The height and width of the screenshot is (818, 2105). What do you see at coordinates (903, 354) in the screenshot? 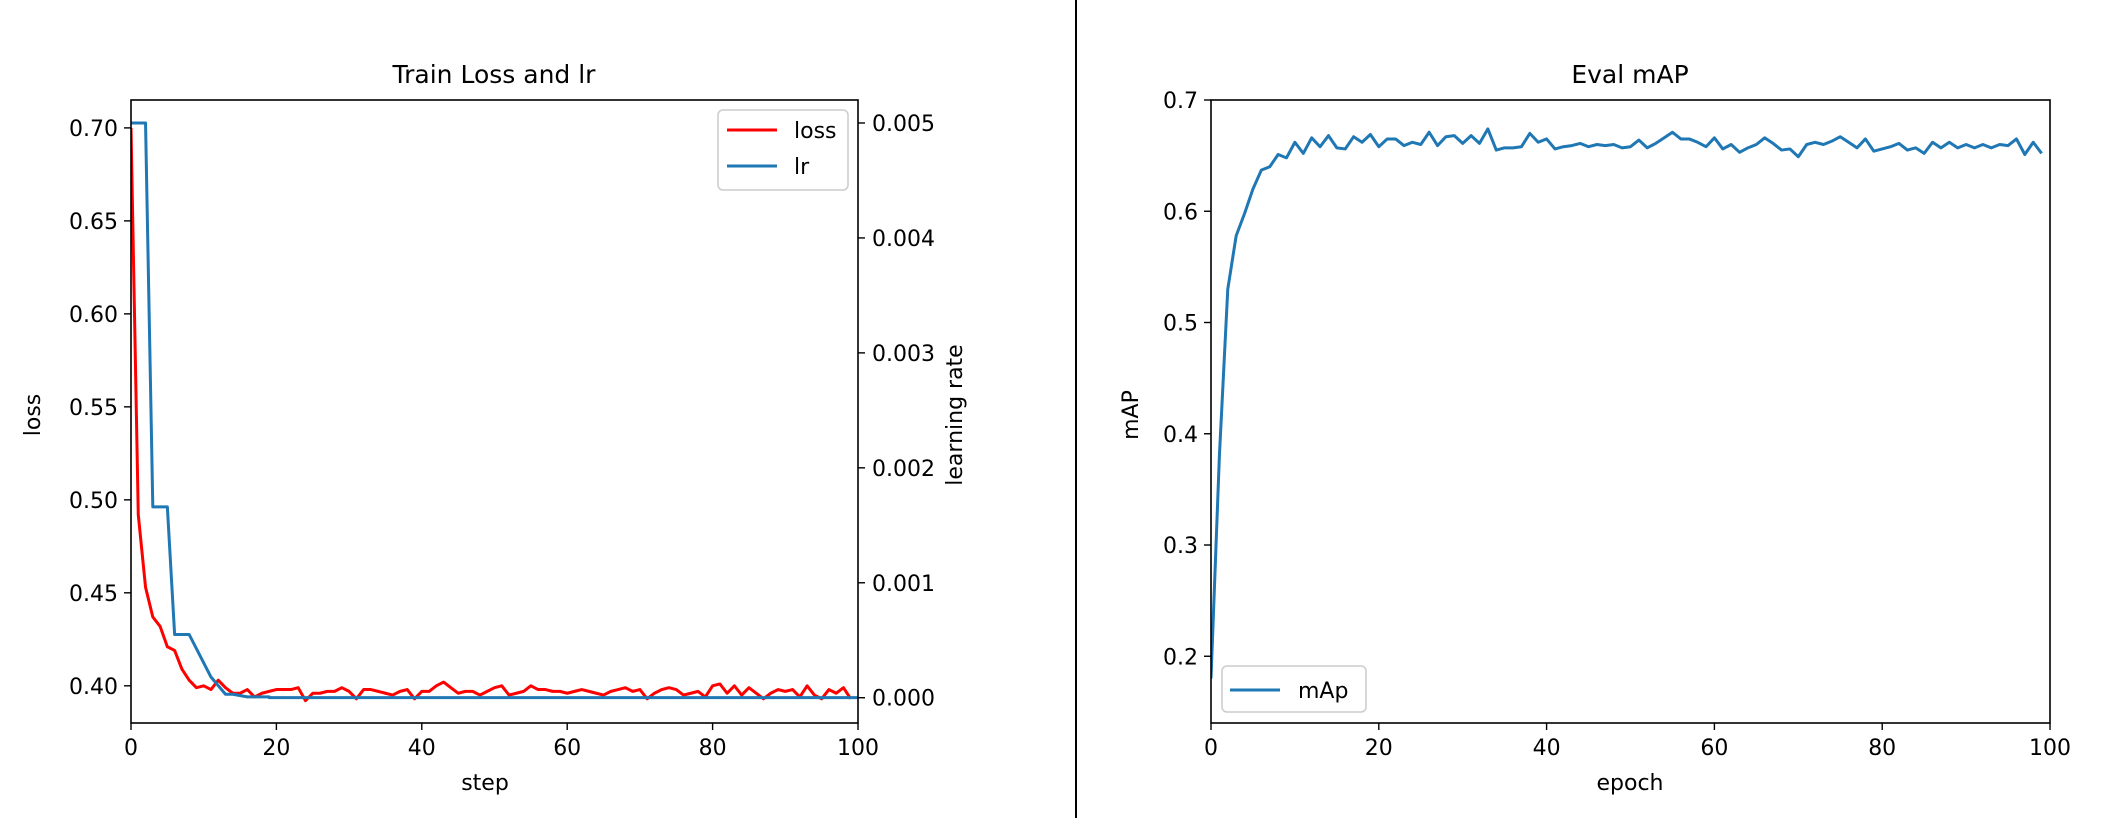
I see `y-right-tick-label: 0.003` at bounding box center [903, 354].